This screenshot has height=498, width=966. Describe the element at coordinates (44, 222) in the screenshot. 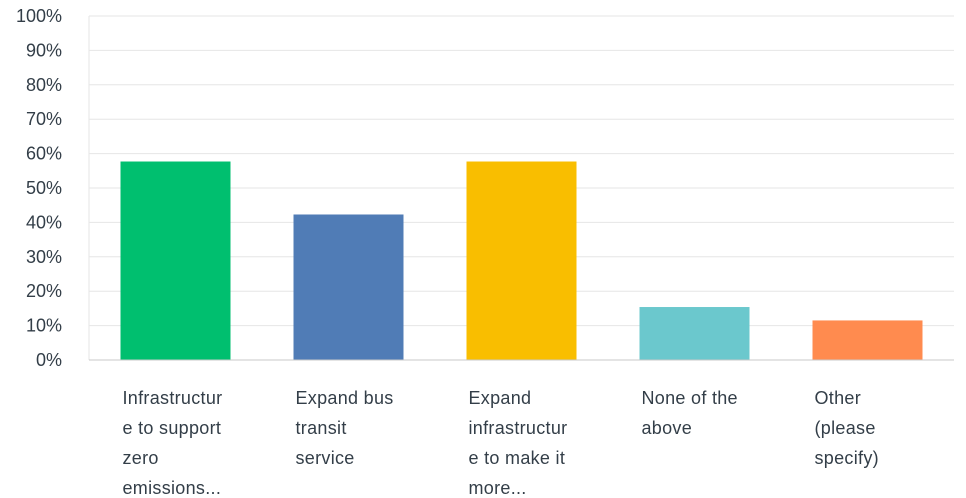

I see `y-tick-label: 40%` at that location.